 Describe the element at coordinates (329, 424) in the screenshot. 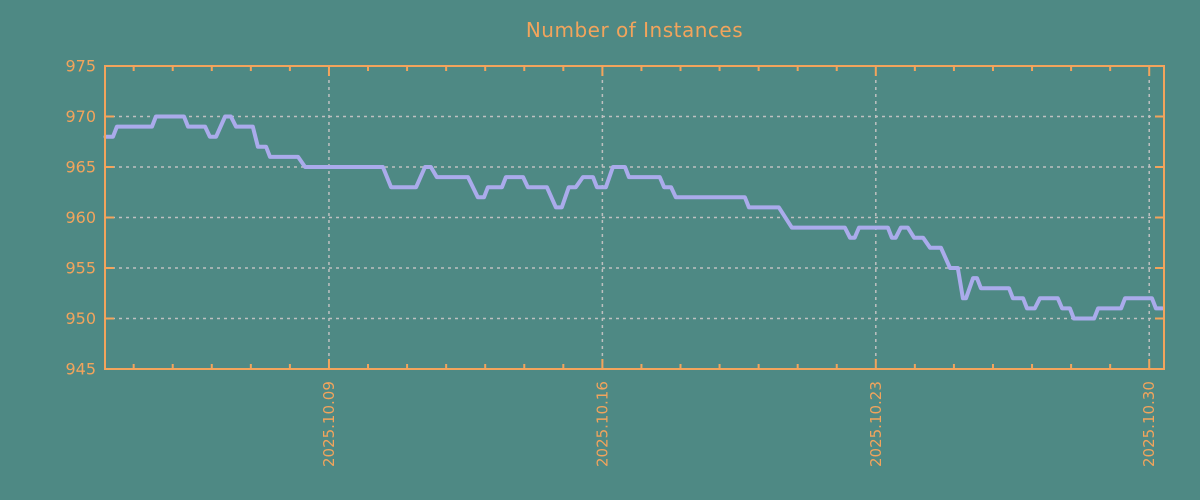

I see `x-tick-label: 2025.10.09` at that location.